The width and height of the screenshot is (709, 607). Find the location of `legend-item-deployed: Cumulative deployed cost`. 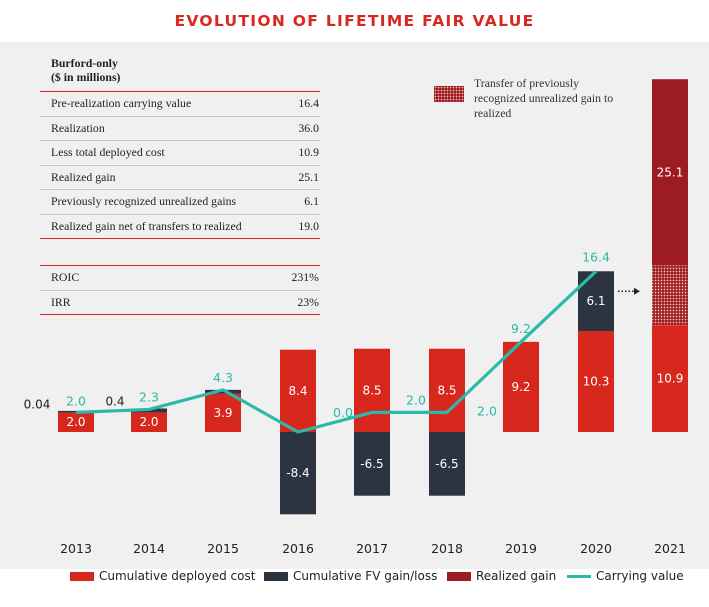

legend-item-deployed: Cumulative deployed cost is located at coordinates (162, 576).